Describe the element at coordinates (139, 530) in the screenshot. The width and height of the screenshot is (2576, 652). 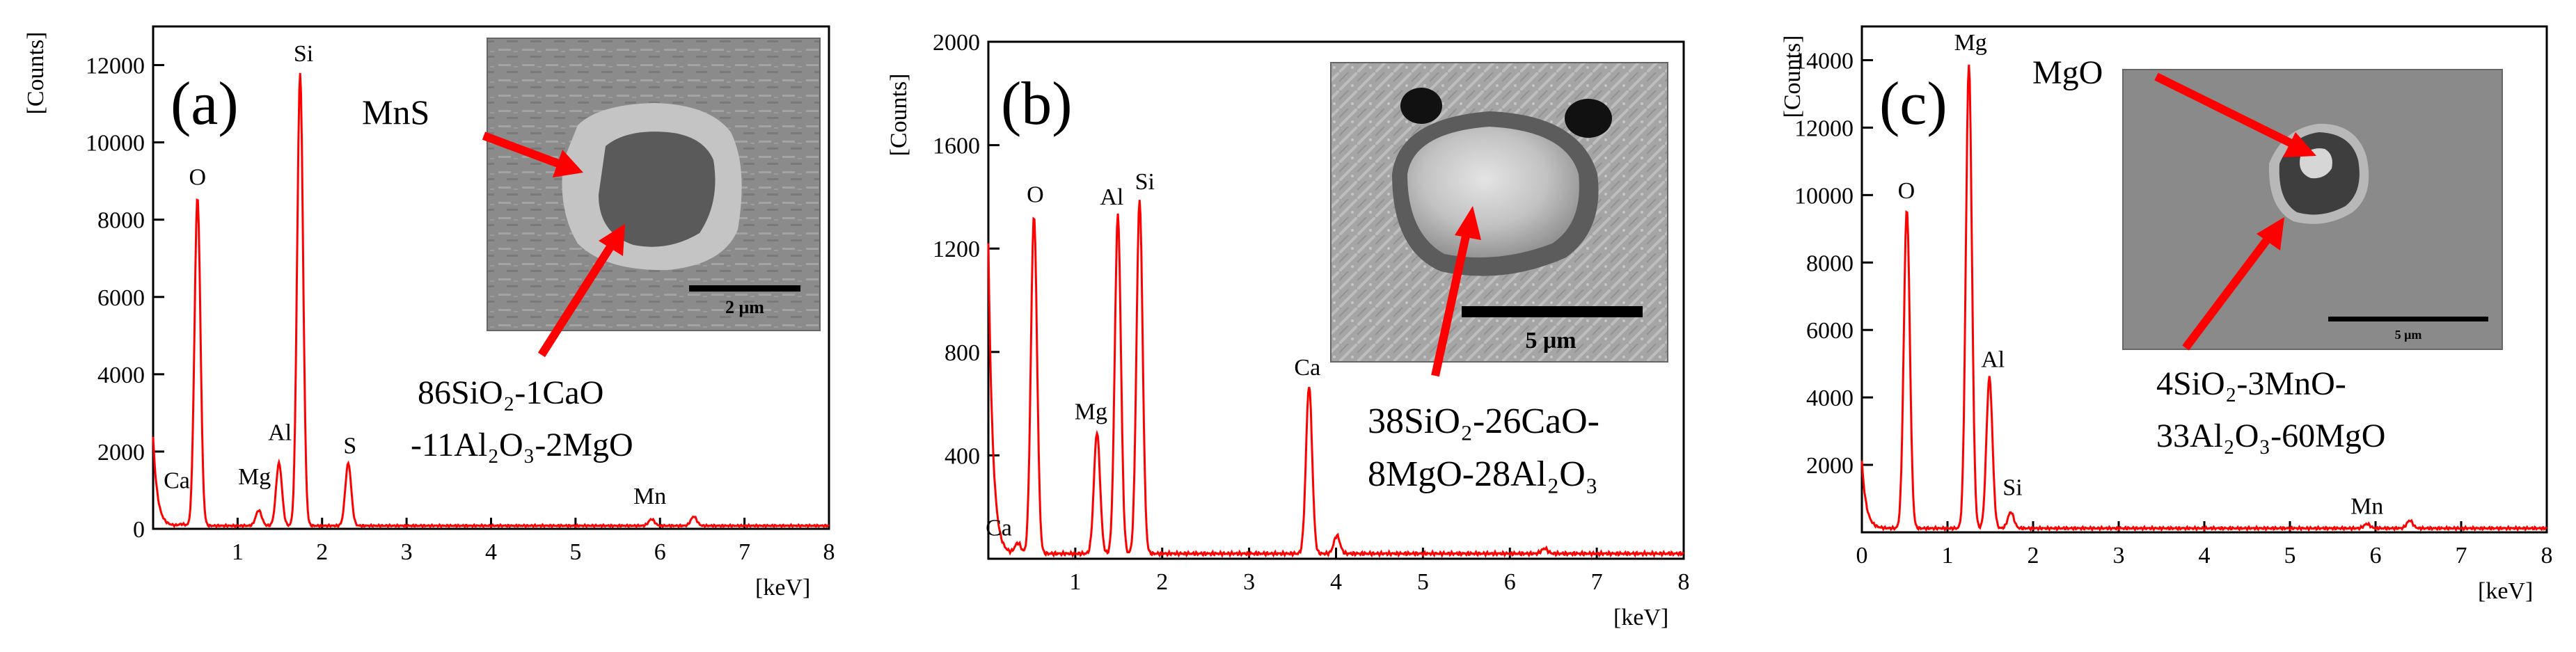
I see `y-tick-label: 0` at that location.